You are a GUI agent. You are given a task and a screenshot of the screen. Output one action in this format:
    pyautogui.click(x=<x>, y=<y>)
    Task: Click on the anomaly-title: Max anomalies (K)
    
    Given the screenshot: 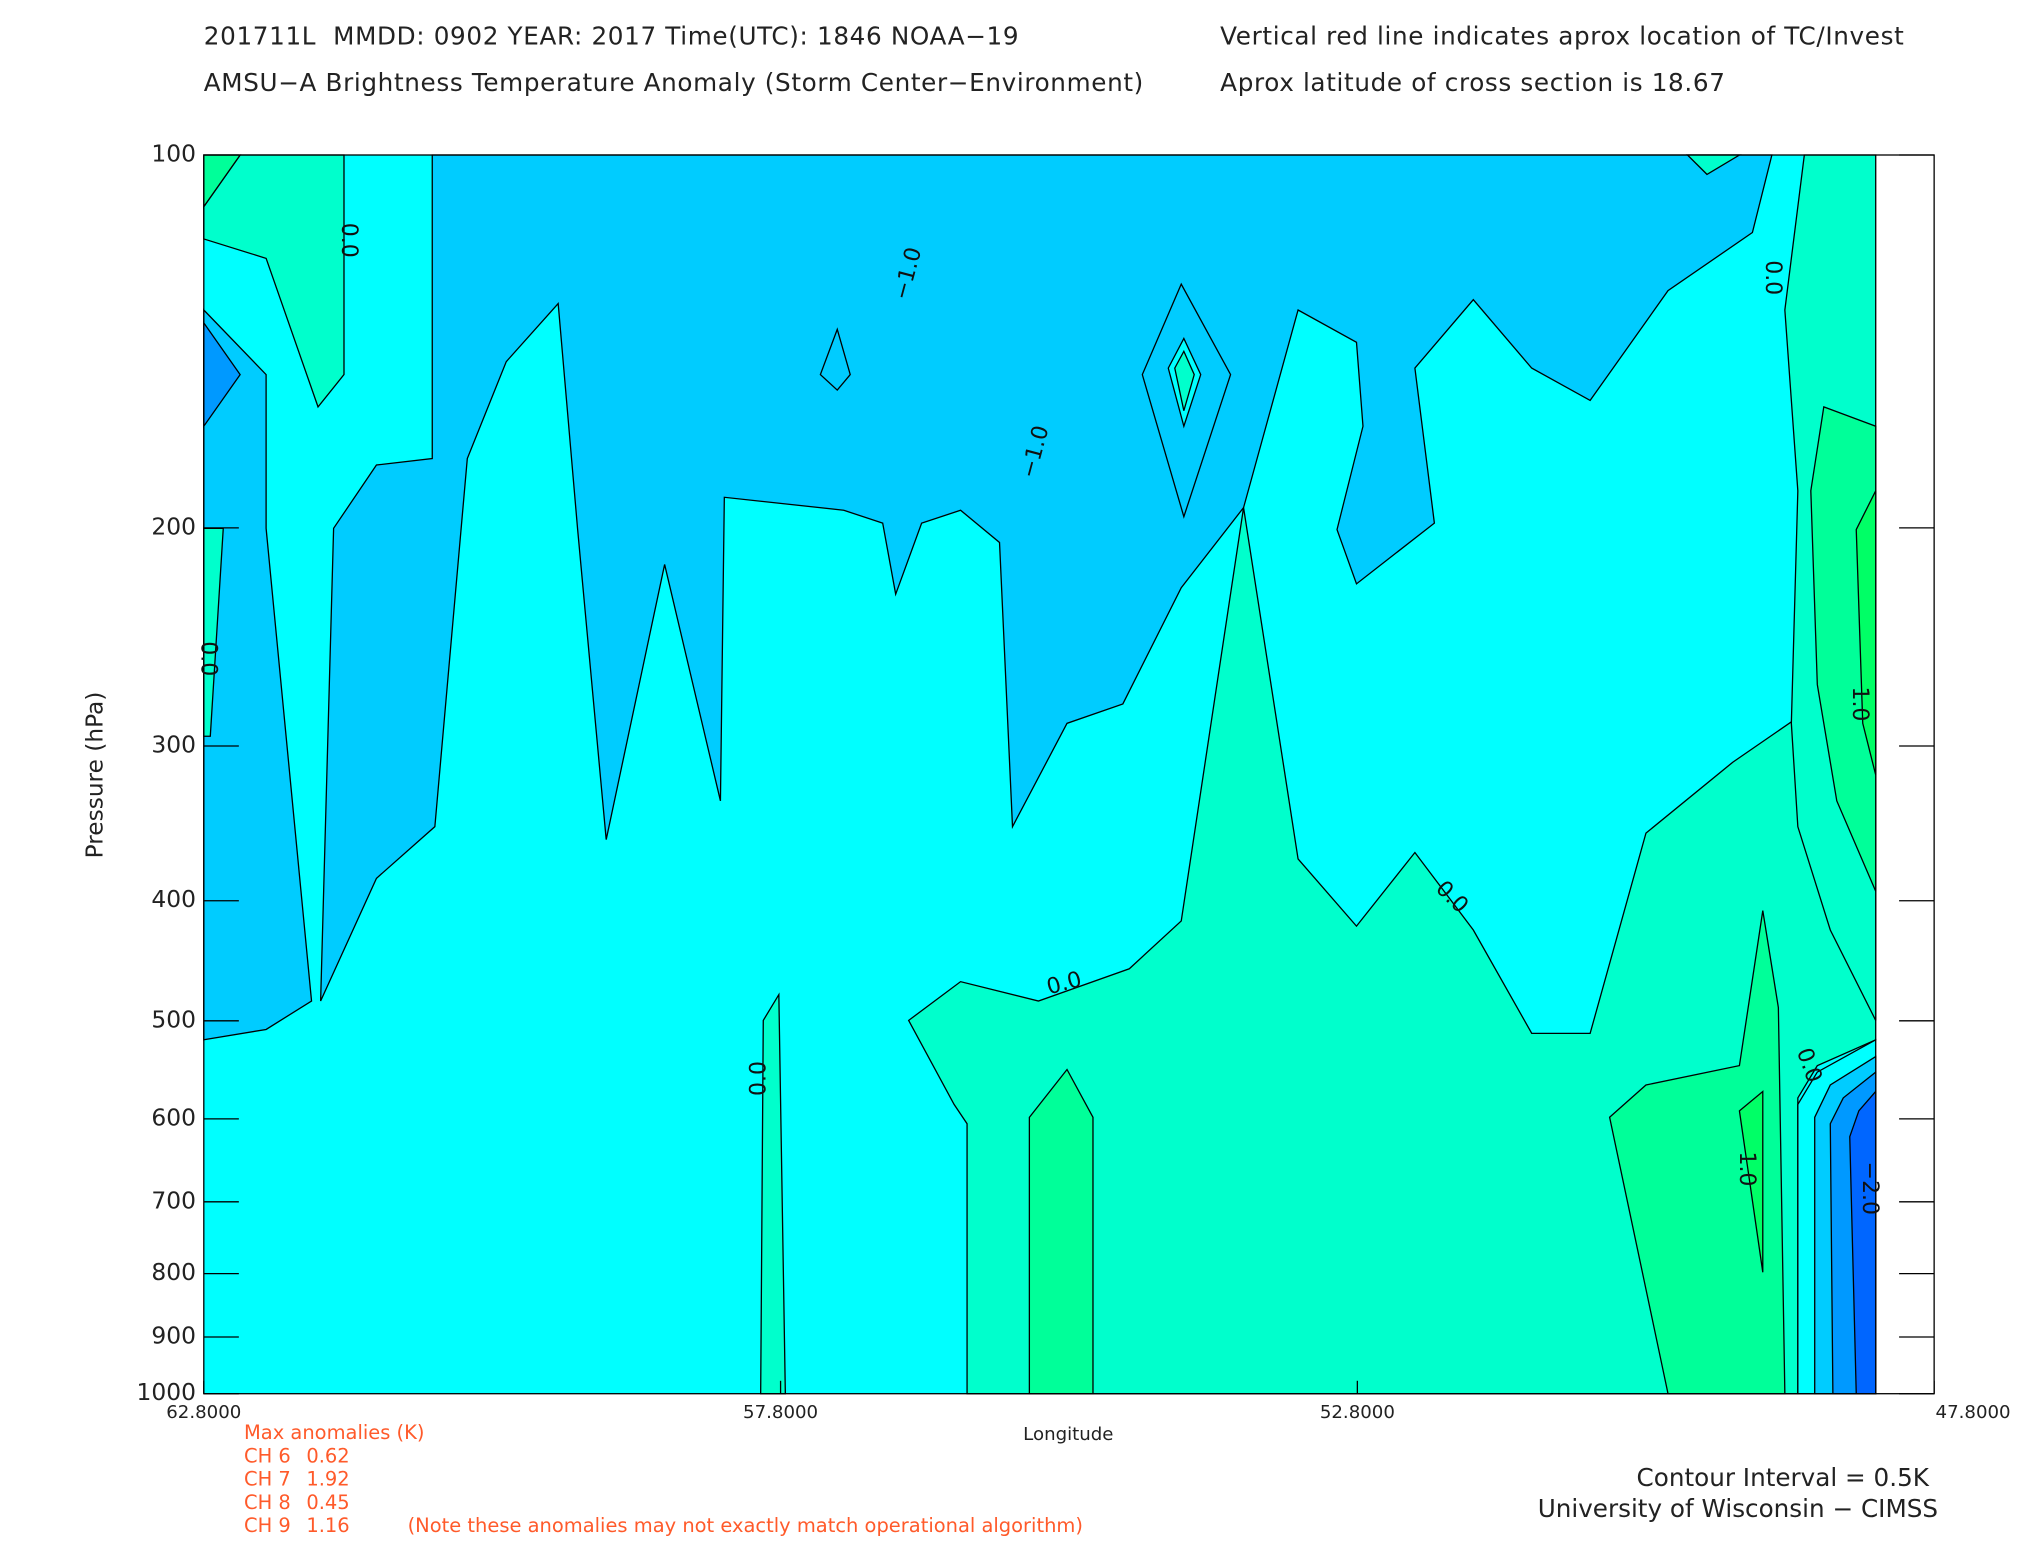 What is the action you would take?
    pyautogui.click(x=334, y=1432)
    